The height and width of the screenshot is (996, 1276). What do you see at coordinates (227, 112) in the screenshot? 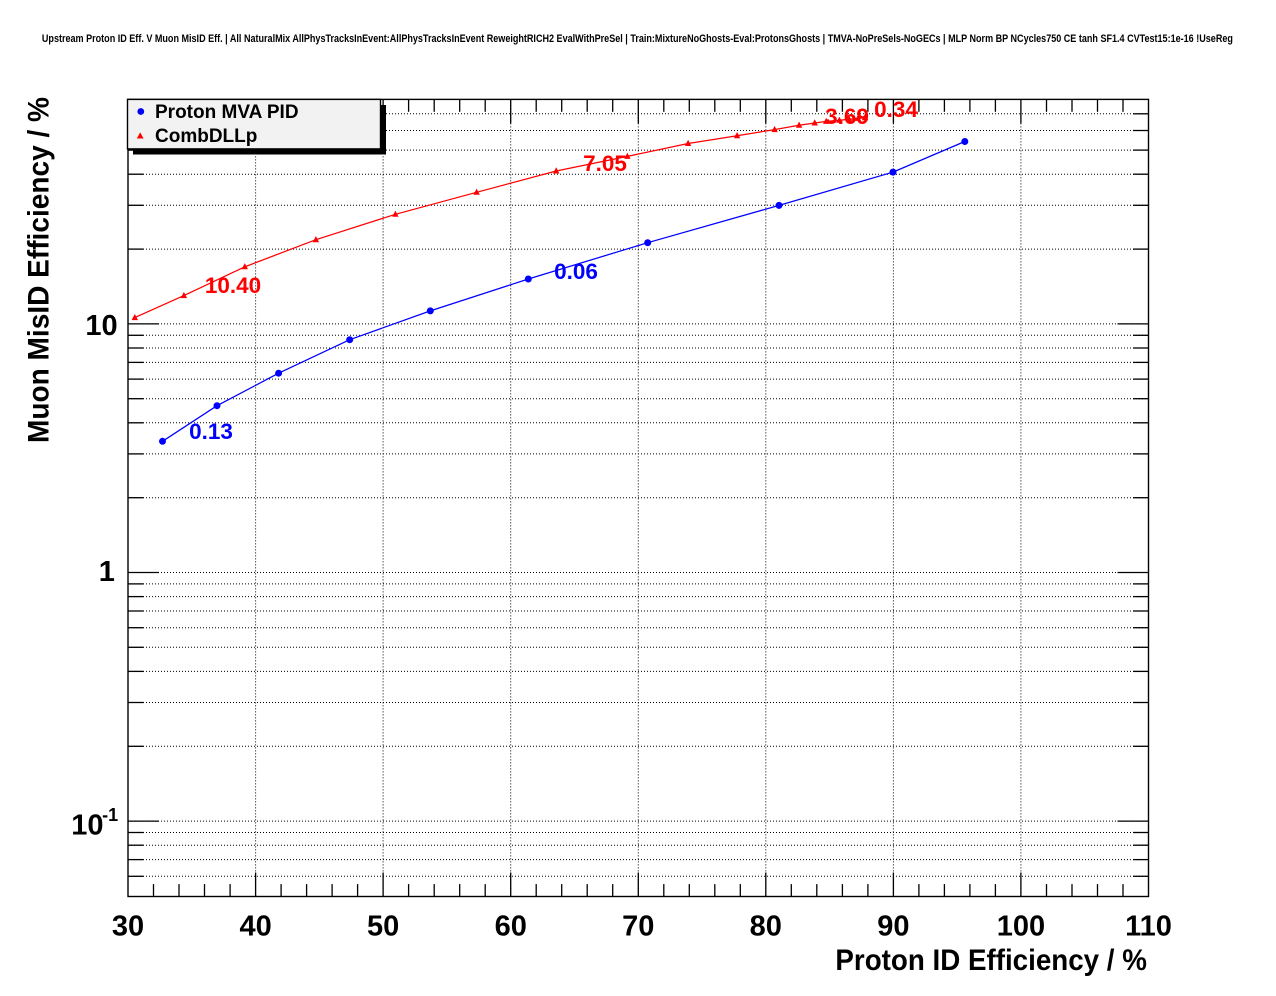
I see `svg-text: Proton MVA PID` at bounding box center [227, 112].